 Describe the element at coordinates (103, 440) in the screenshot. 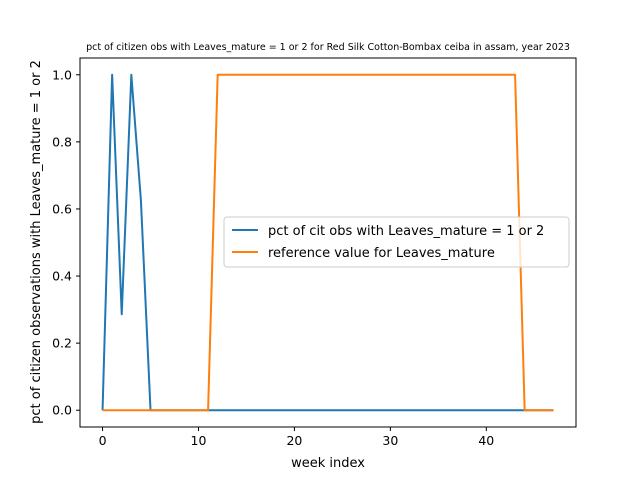

I see `x-tick-label: 0` at that location.